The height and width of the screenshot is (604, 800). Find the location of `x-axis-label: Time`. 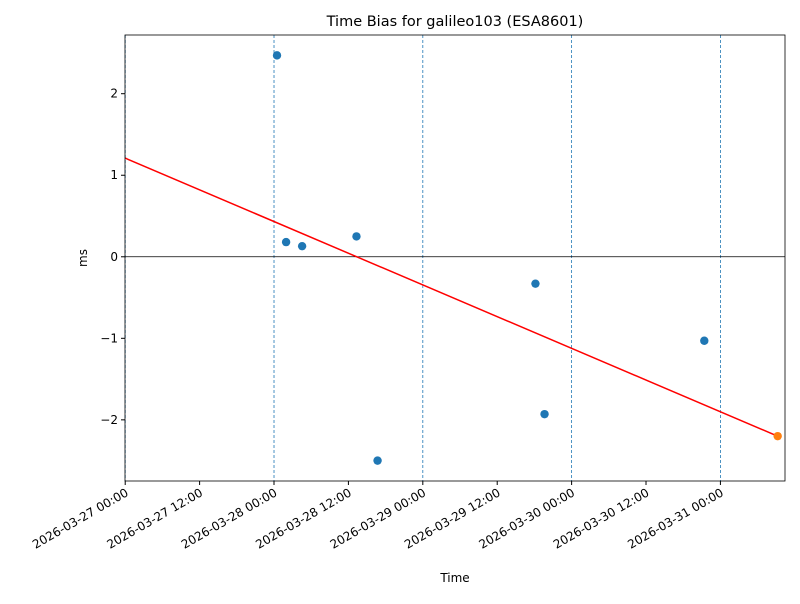

x-axis-label: Time is located at coordinates (454, 578).